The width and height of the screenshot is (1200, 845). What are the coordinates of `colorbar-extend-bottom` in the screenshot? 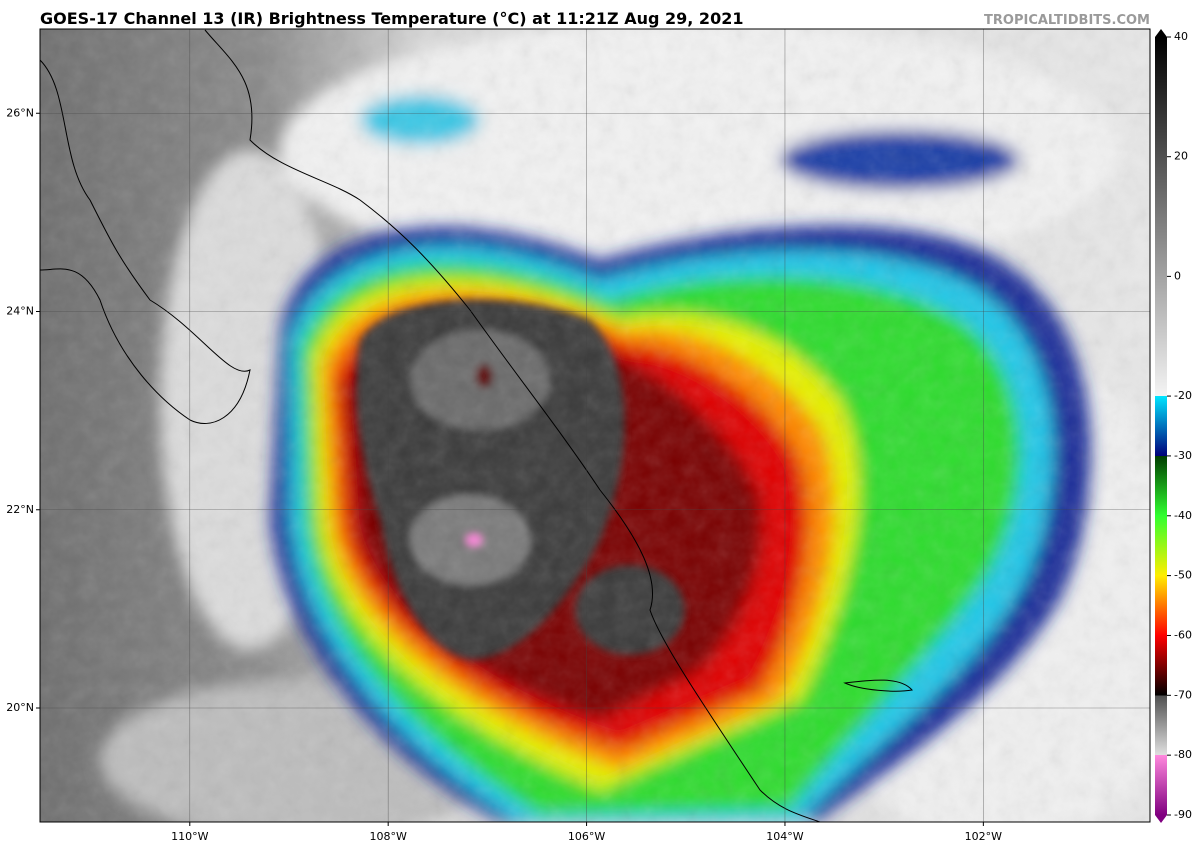 It's located at (1161, 819).